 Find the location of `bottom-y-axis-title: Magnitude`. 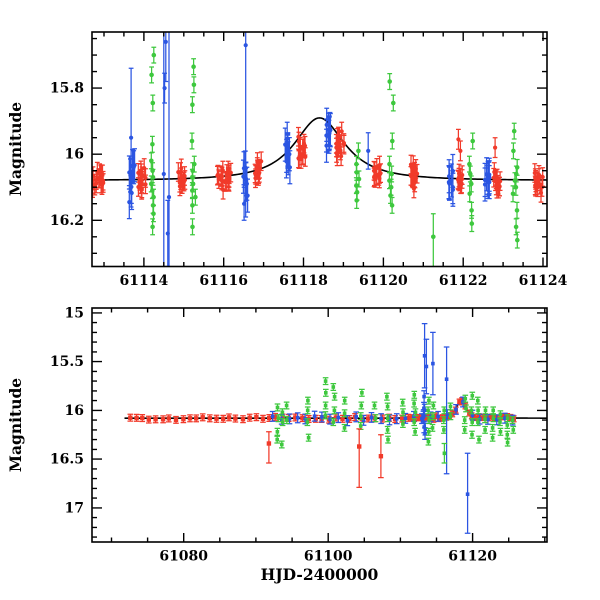

bottom-y-axis-title: Magnitude is located at coordinates (15, 425).